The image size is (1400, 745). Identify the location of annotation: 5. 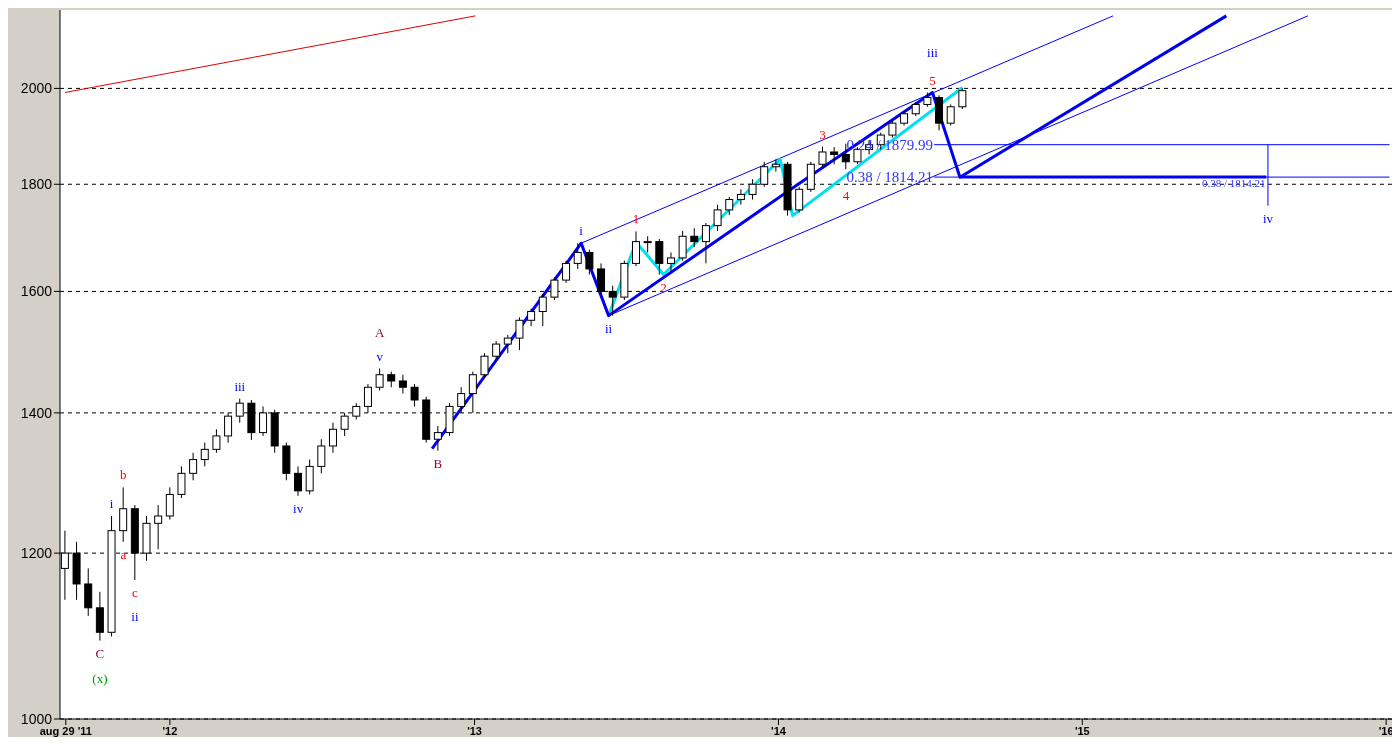
(932, 80).